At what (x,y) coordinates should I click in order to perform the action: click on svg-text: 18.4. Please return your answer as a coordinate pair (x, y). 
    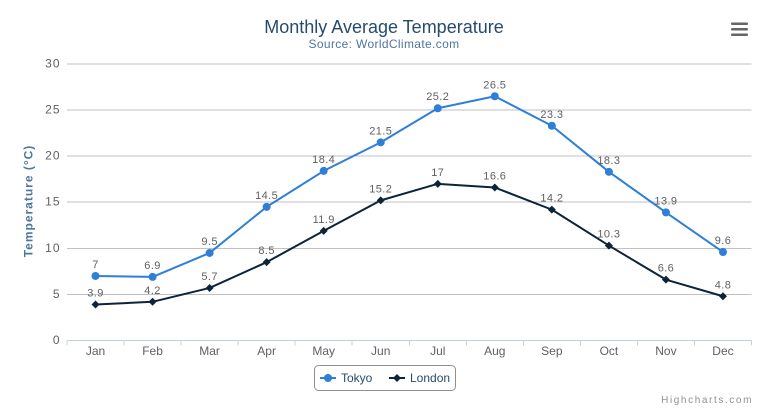
    Looking at the image, I should click on (323, 160).